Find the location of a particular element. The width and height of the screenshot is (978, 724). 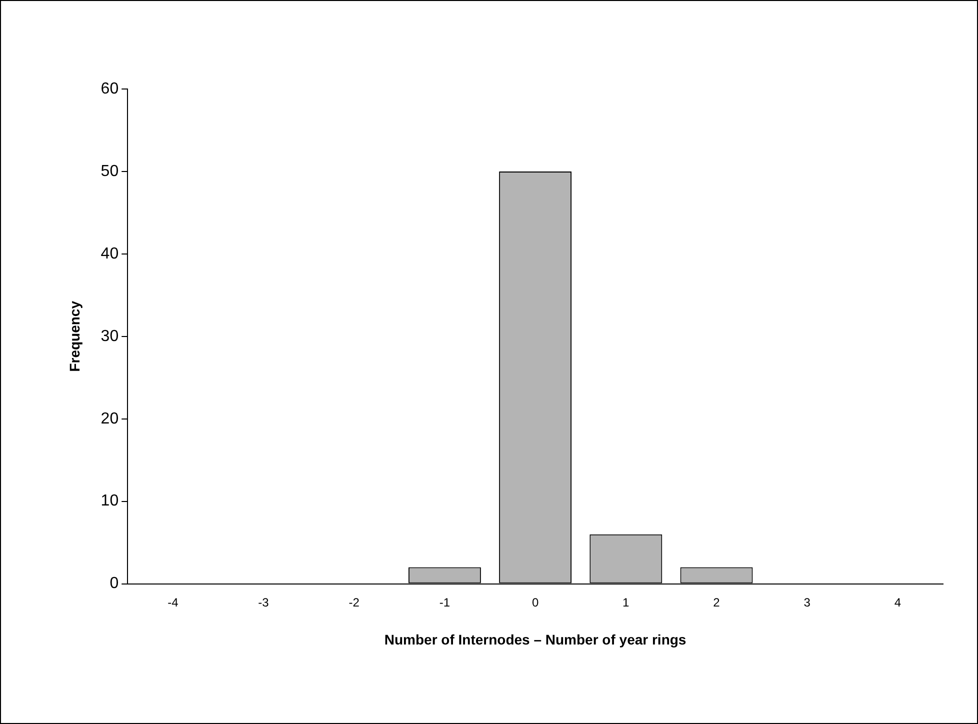

y-tick-label: 10 is located at coordinates (109, 501).